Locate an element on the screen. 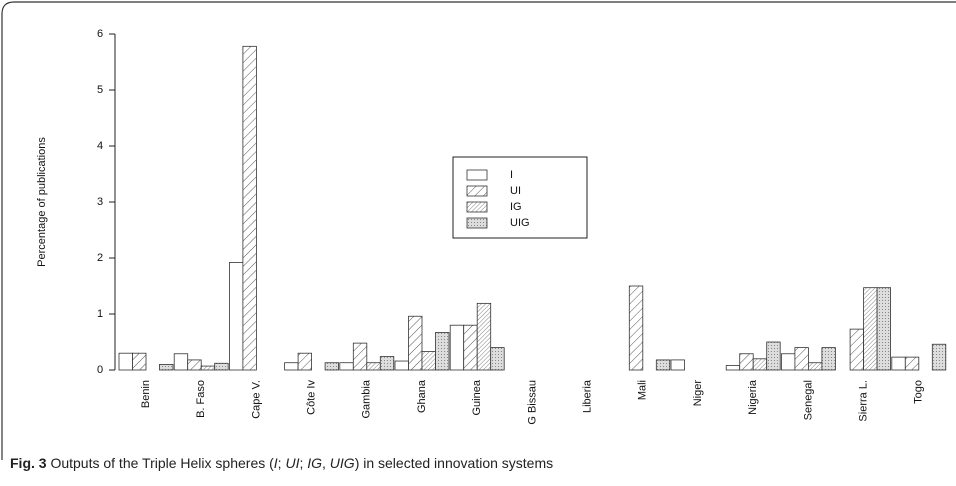  caption-text: UI is located at coordinates (292, 463).